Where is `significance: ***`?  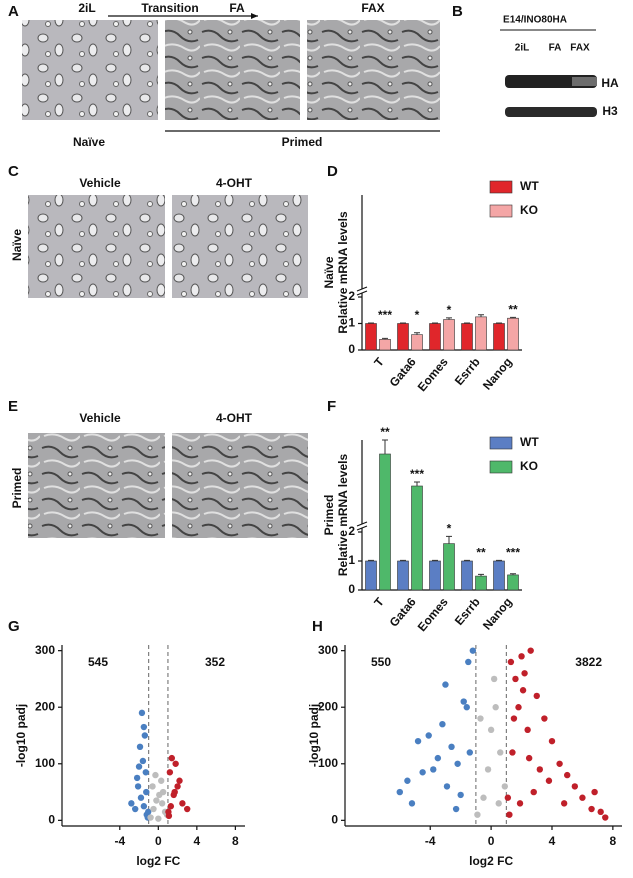 significance: *** is located at coordinates (417, 474).